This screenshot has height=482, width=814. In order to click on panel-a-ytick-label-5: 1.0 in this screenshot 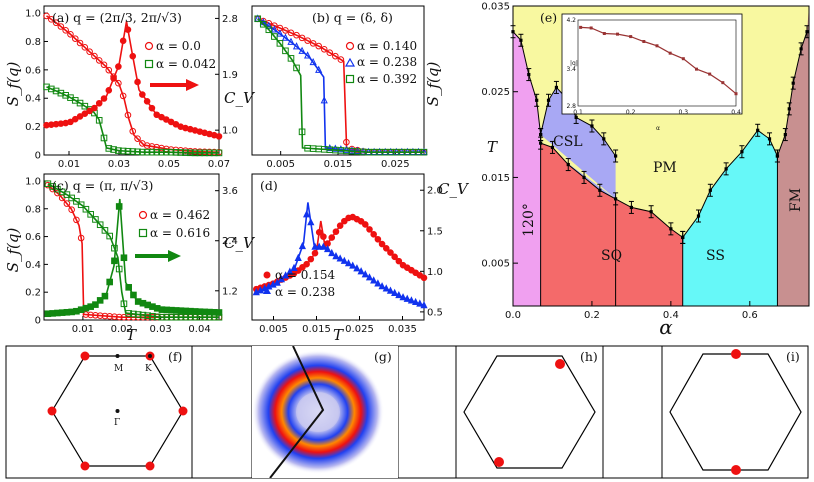, I will do `click(33, 14)`.